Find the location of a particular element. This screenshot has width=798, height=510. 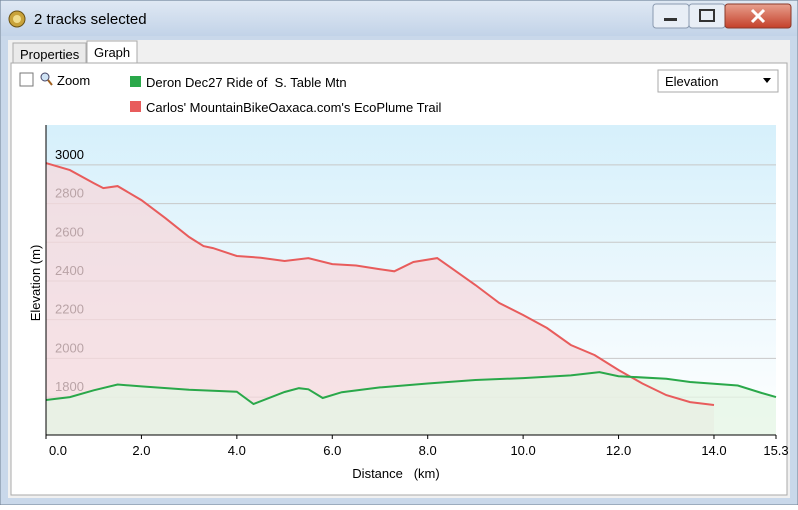

x-tick-label: 10.0 is located at coordinates (522, 450).